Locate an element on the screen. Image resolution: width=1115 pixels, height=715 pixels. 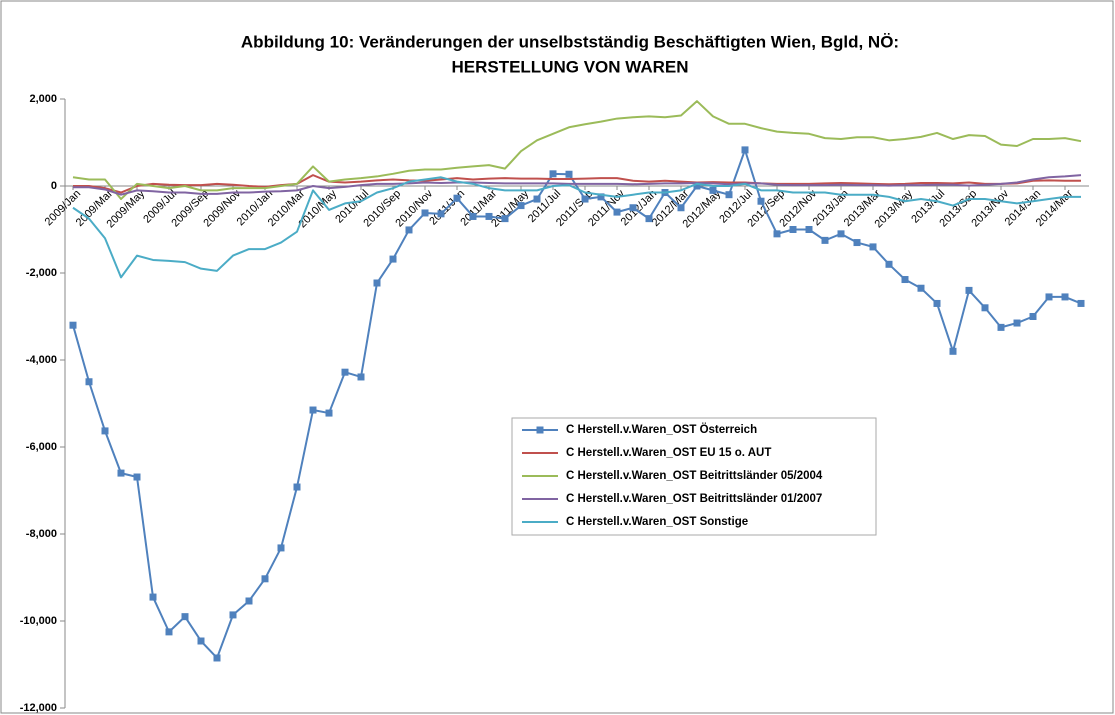
y-tick-label: -12,000 is located at coordinates (38, 708).